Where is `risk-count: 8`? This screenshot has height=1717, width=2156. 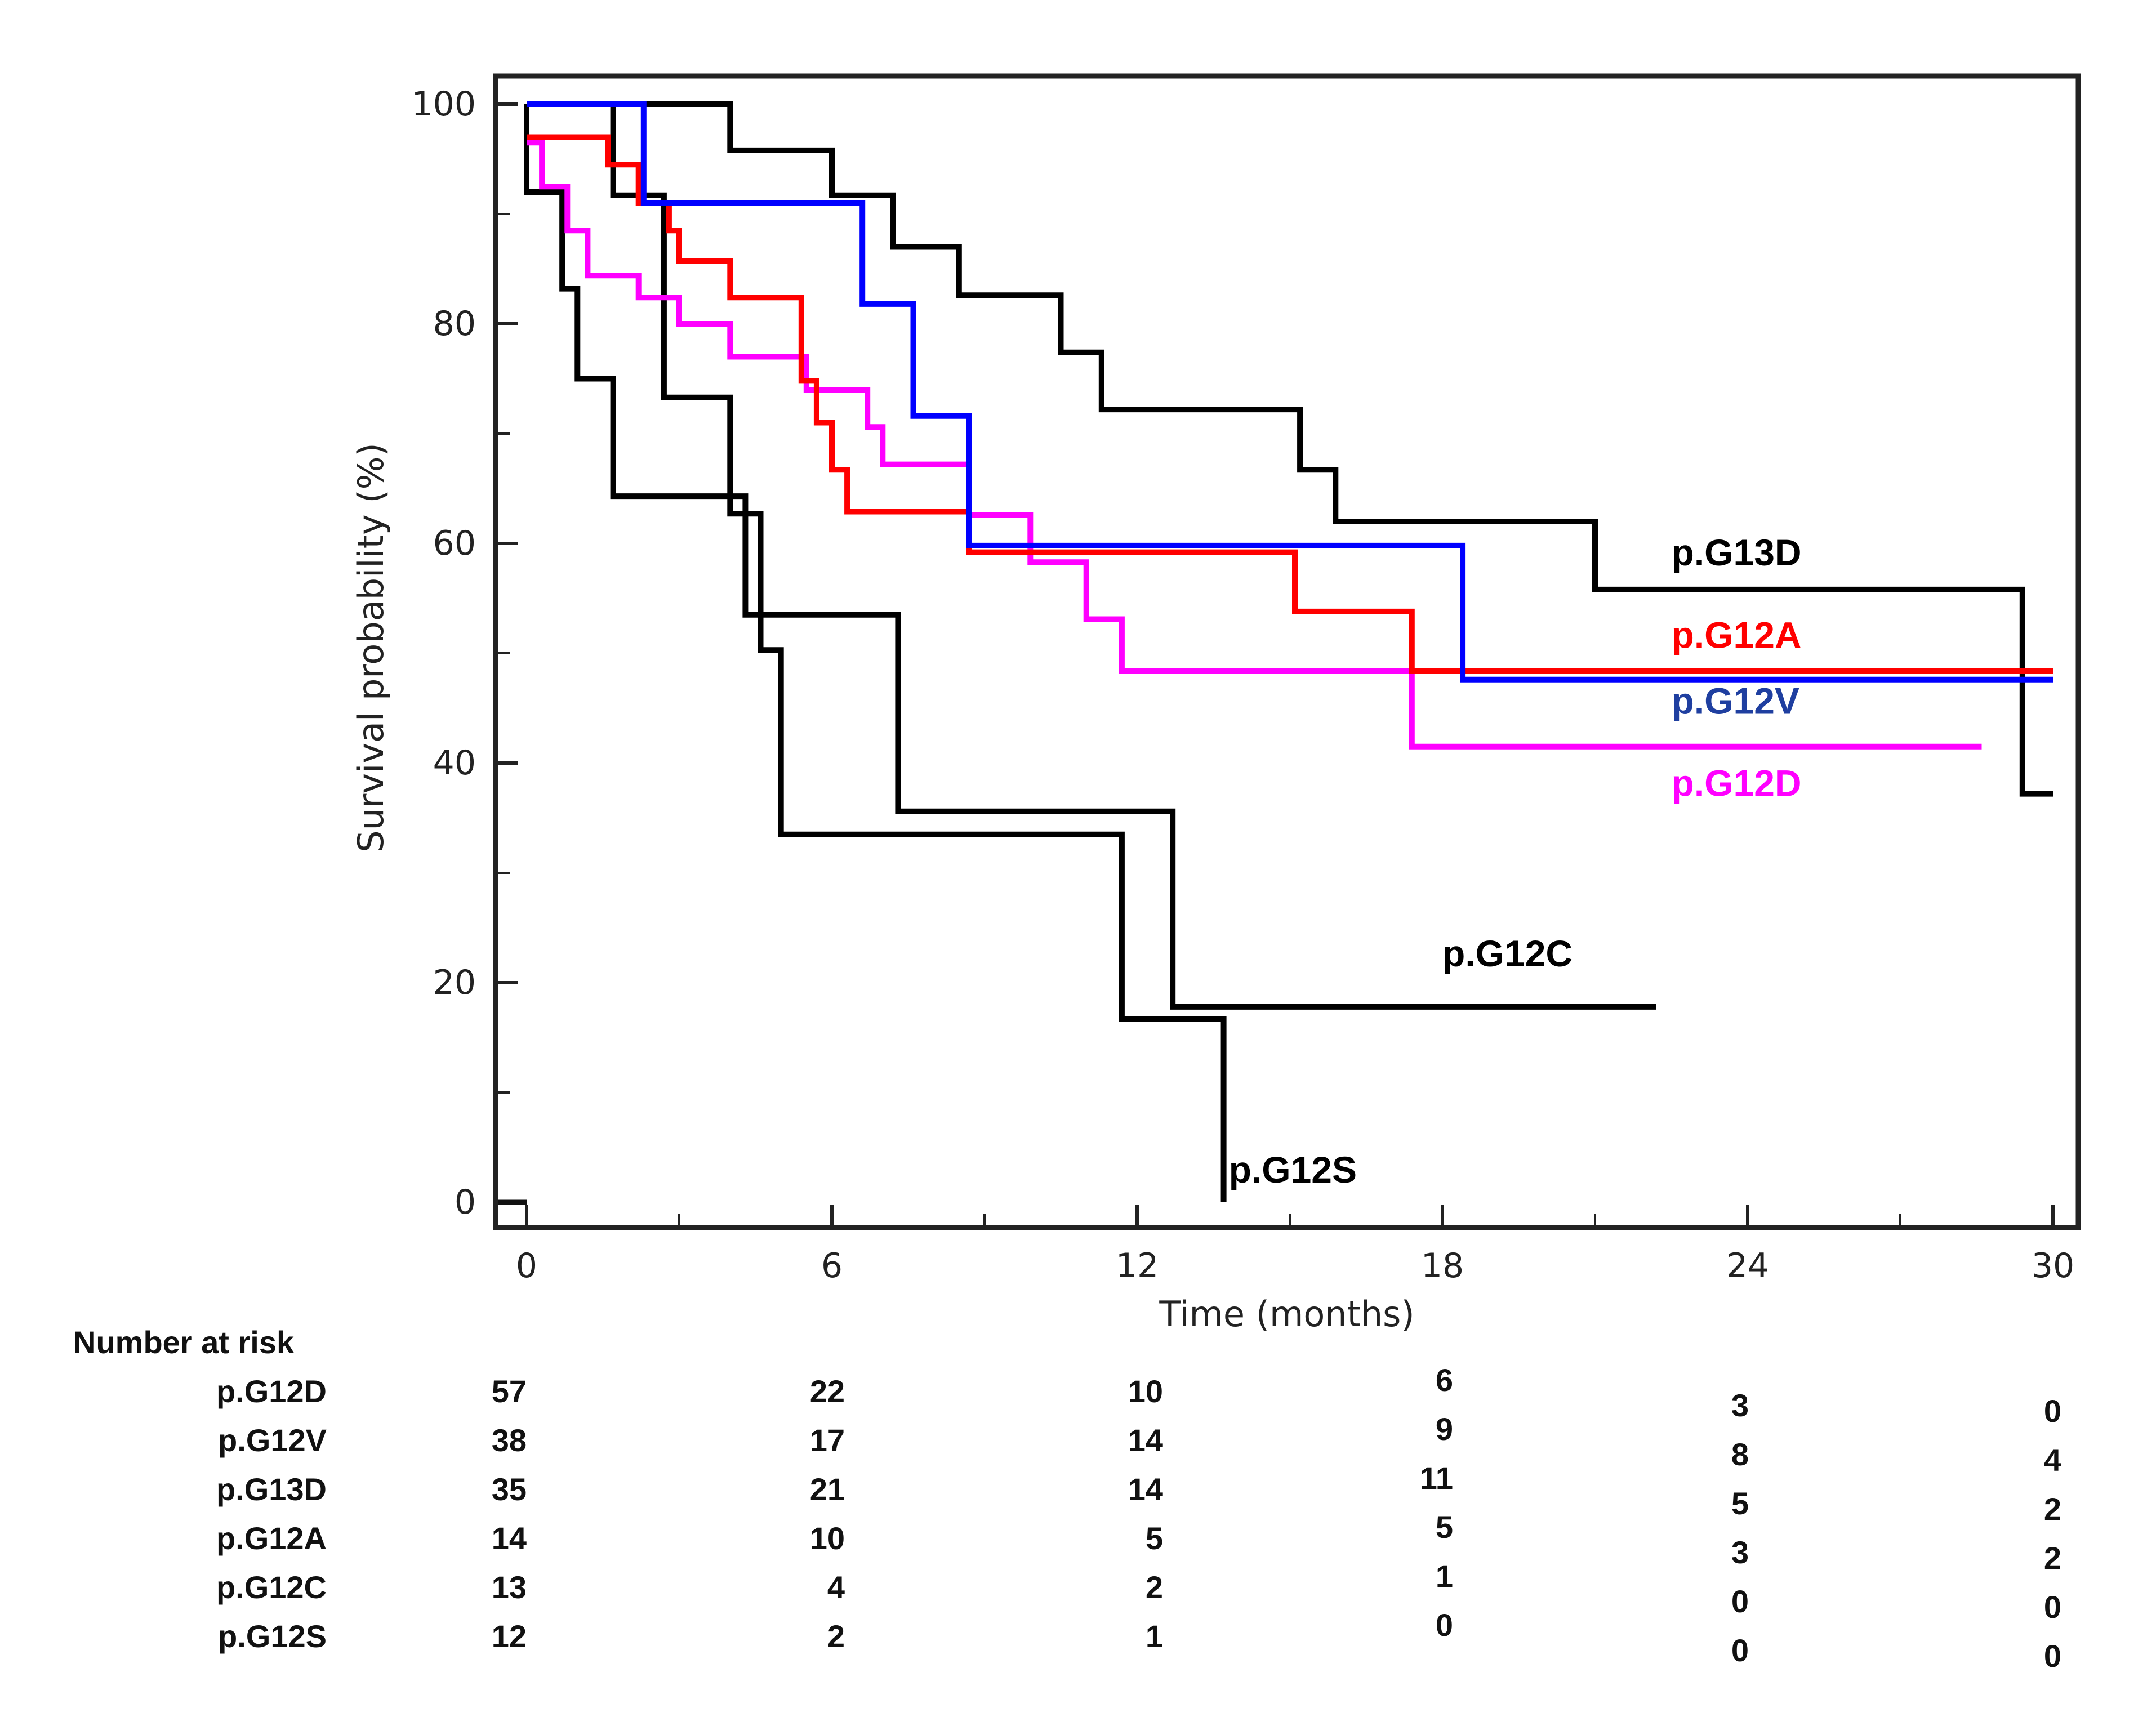
risk-count: 8 is located at coordinates (1740, 1454).